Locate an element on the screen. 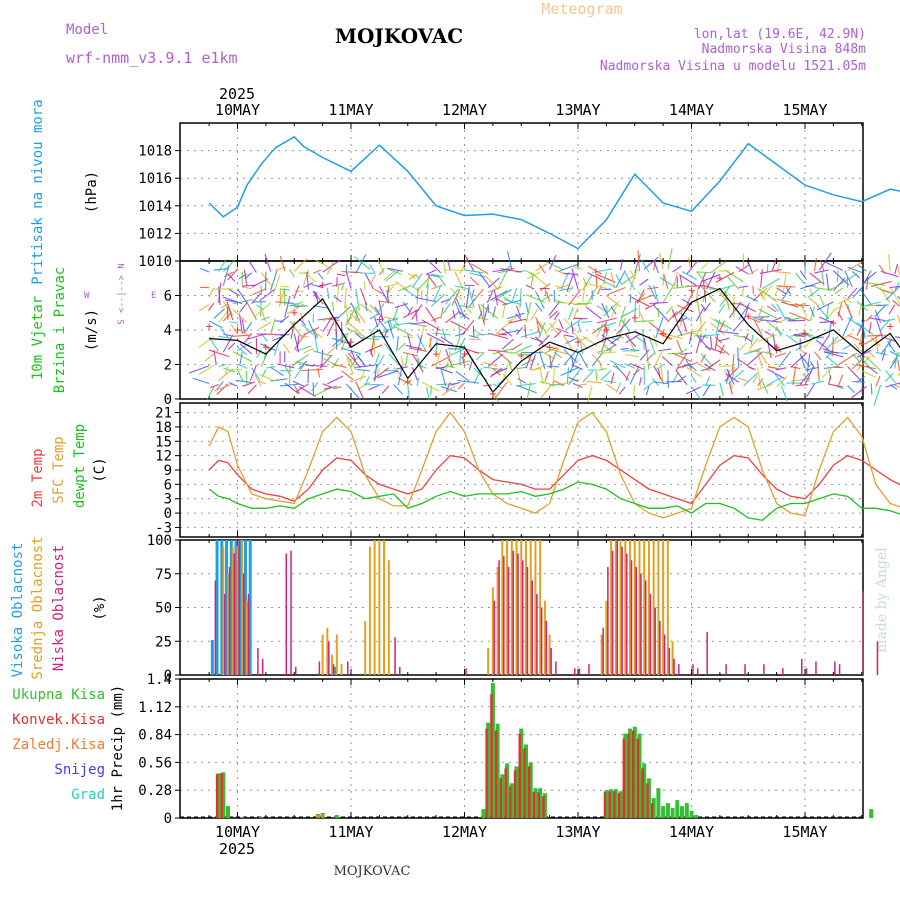 This screenshot has height=900, width=900. wind-direction-key: W E <--|--> N S is located at coordinates (120, 293).